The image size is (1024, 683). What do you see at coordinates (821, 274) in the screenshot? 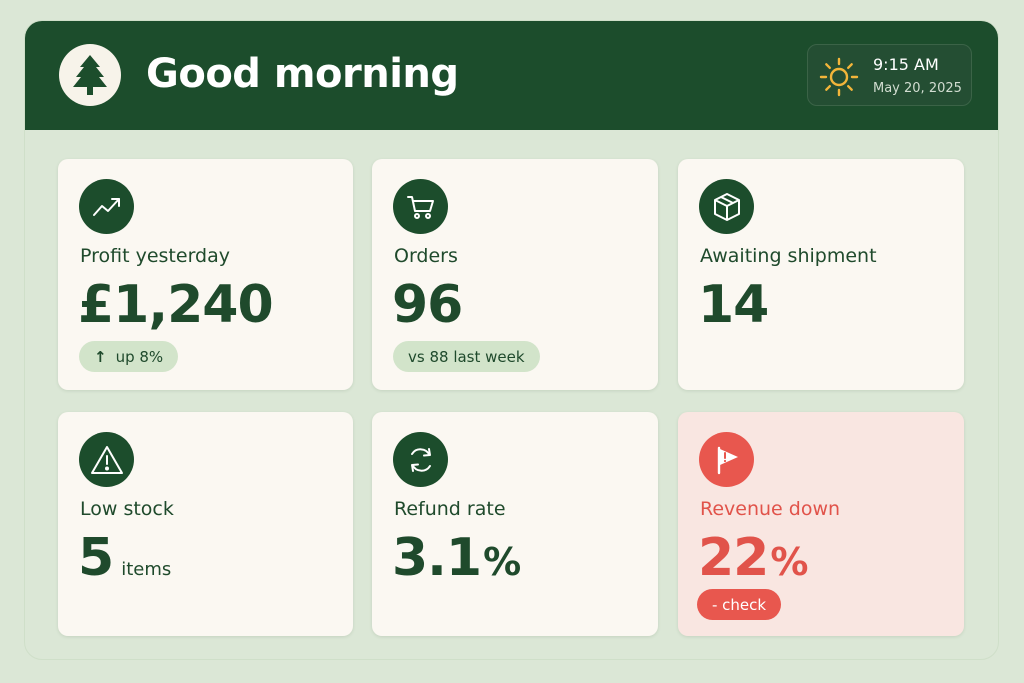
I see `card-awaiting-shipment: Awaiting shipment 14` at bounding box center [821, 274].